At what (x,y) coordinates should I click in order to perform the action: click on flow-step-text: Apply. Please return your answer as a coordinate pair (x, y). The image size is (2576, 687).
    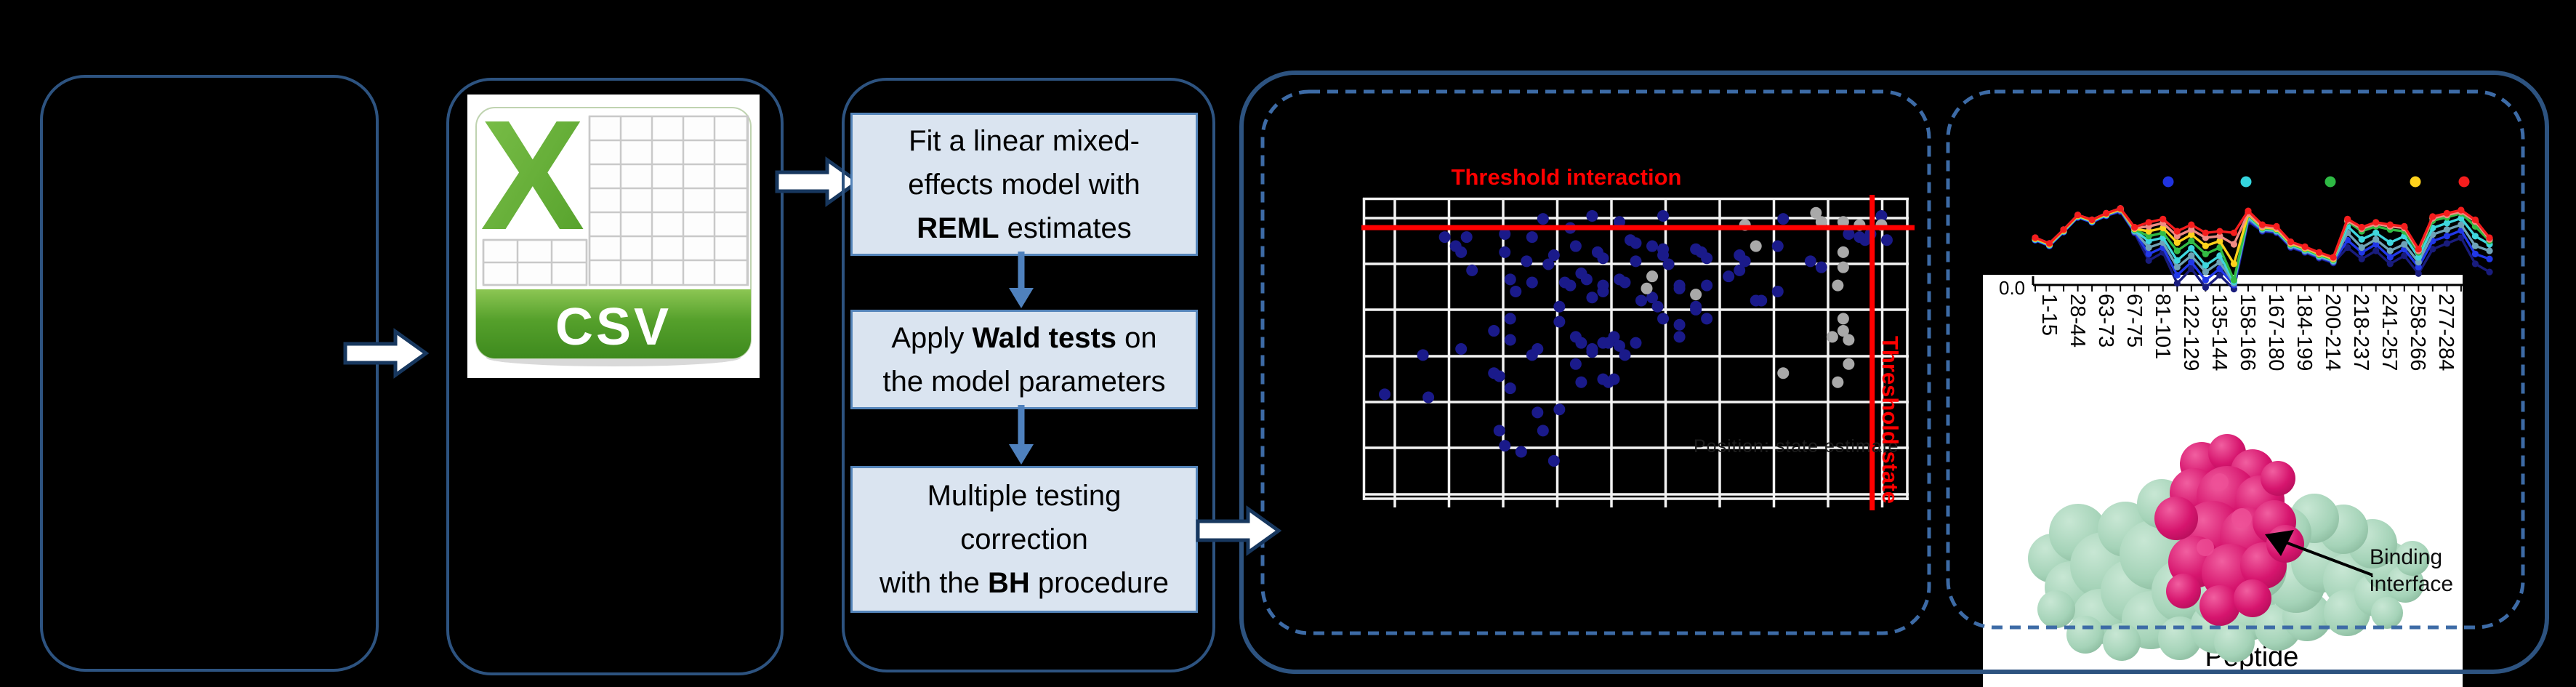
    Looking at the image, I should click on (932, 337).